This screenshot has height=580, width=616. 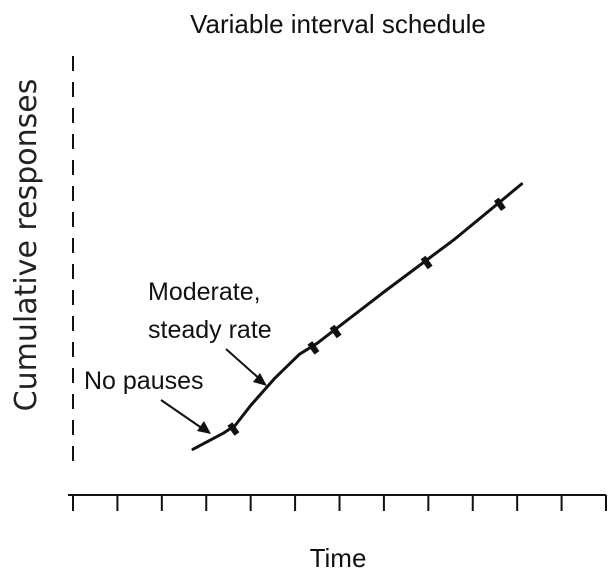 What do you see at coordinates (26, 245) in the screenshot?
I see `y-axis-label: Cumulative responses` at bounding box center [26, 245].